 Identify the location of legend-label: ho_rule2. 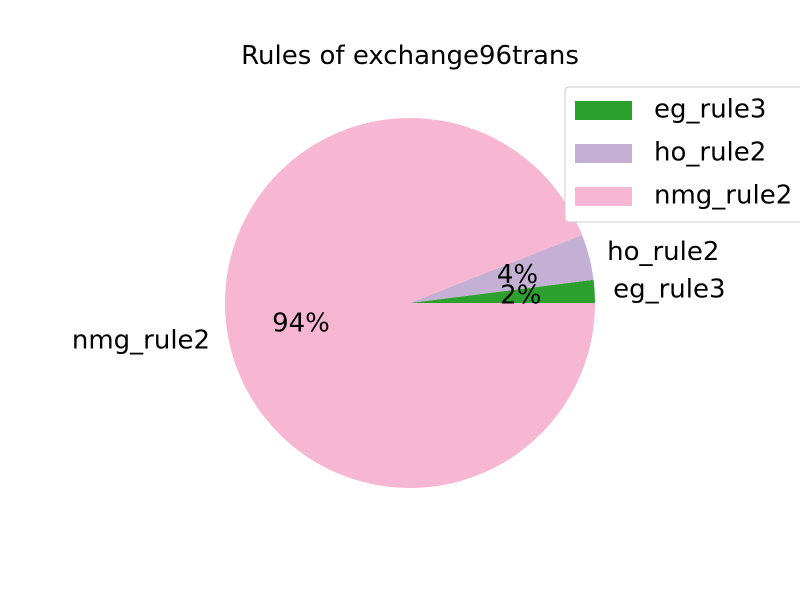
(710, 153).